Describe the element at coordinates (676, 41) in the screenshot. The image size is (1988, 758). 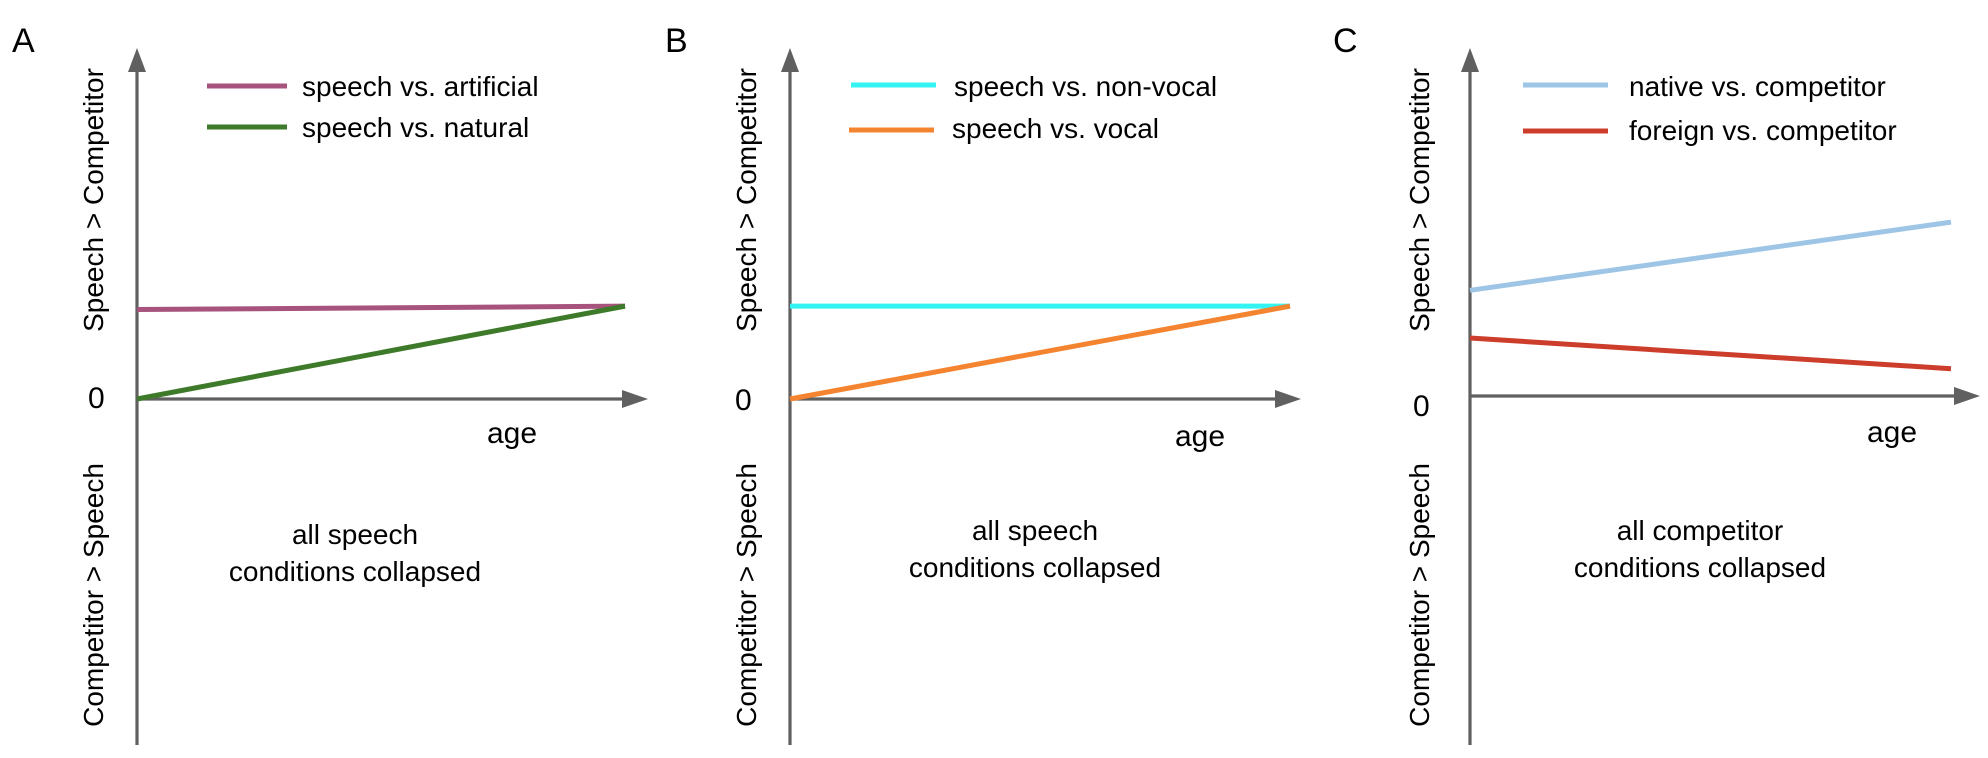
I see `panel-label: B` at that location.